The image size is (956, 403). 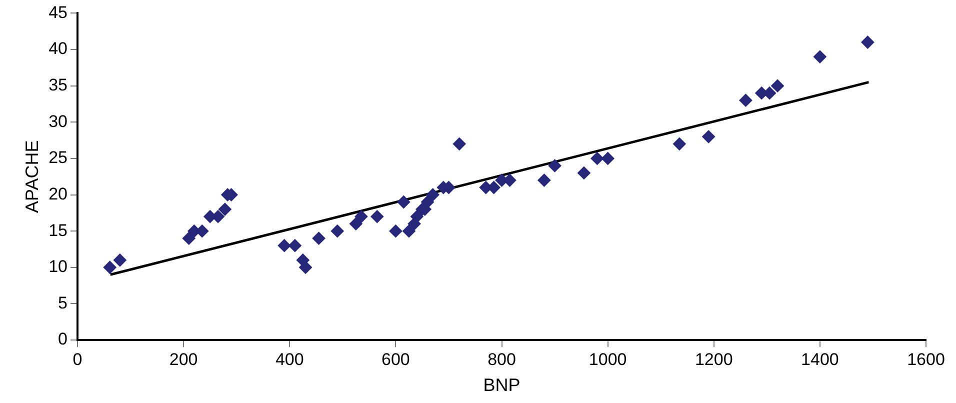 What do you see at coordinates (58, 121) in the screenshot?
I see `y-tick-label: 30` at bounding box center [58, 121].